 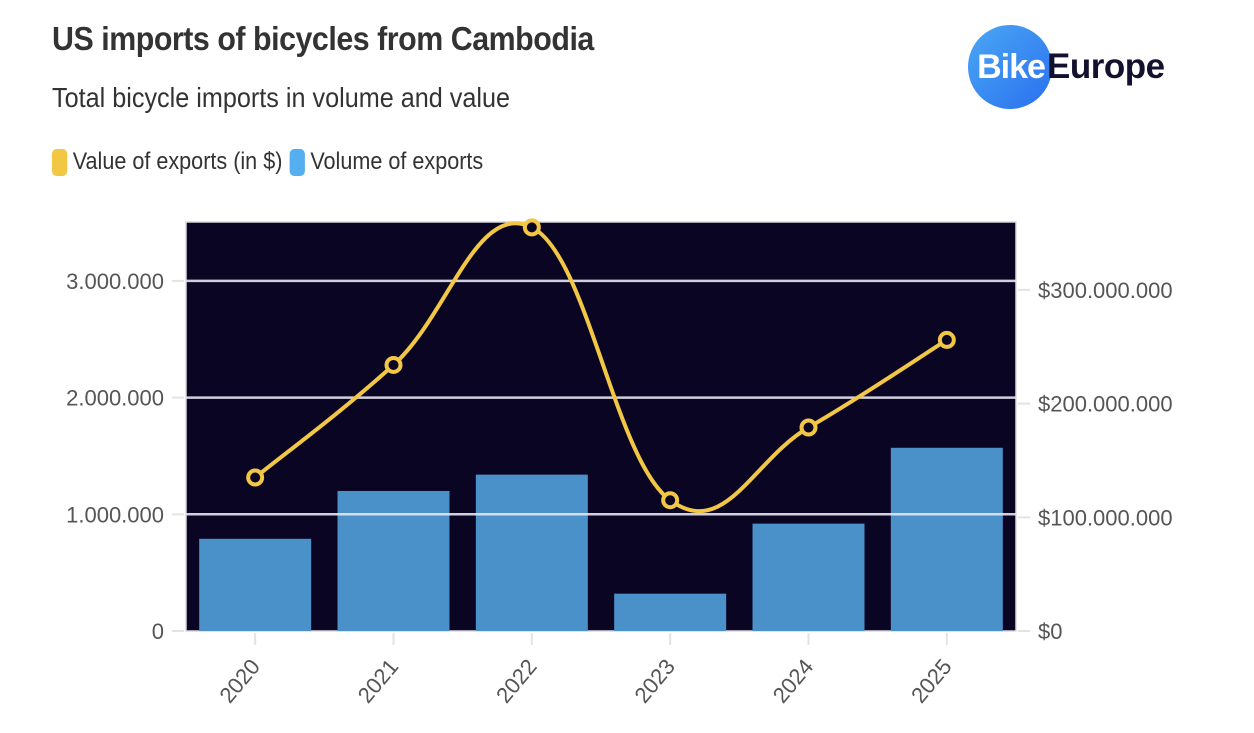 I want to click on x-tick-label-2022: 2022, so click(x=516, y=681).